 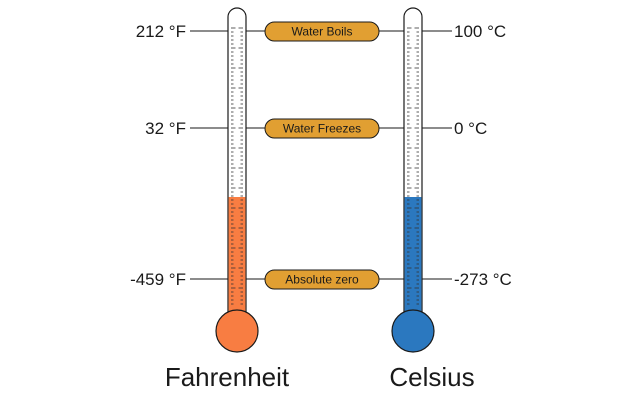 I want to click on fahrenheit-value-absolute-zero: -459 °F, so click(x=158, y=279).